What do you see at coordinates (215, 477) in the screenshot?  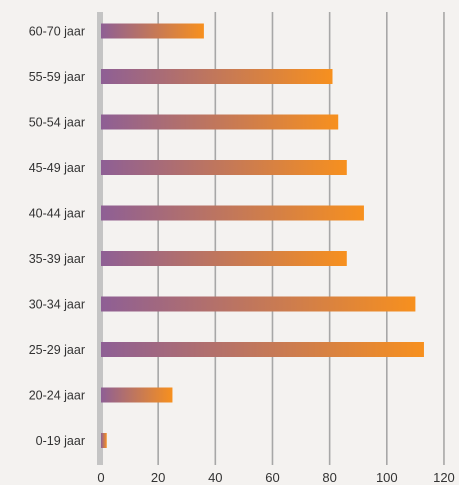 I see `x-tick-label-40: 40` at bounding box center [215, 477].